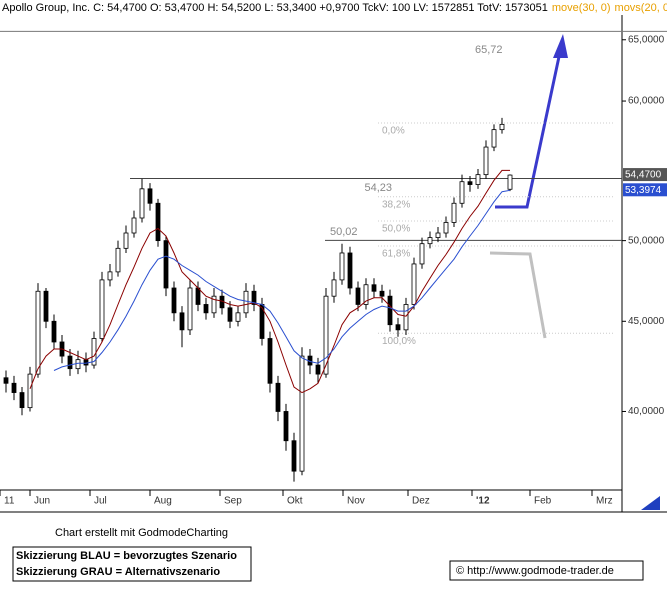 This screenshot has width=667, height=606. What do you see at coordinates (396, 229) in the screenshot?
I see `fib-label: 50,0%` at bounding box center [396, 229].